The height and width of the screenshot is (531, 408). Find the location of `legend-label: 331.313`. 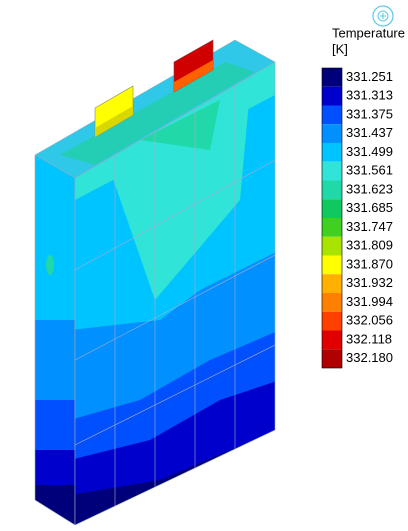

legend-label: 331.313 is located at coordinates (369, 95).